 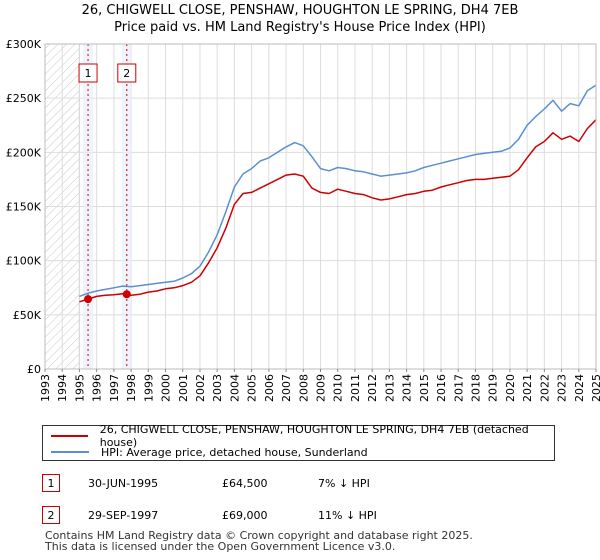 I want to click on x-tick-label: 2004, so click(x=234, y=388).